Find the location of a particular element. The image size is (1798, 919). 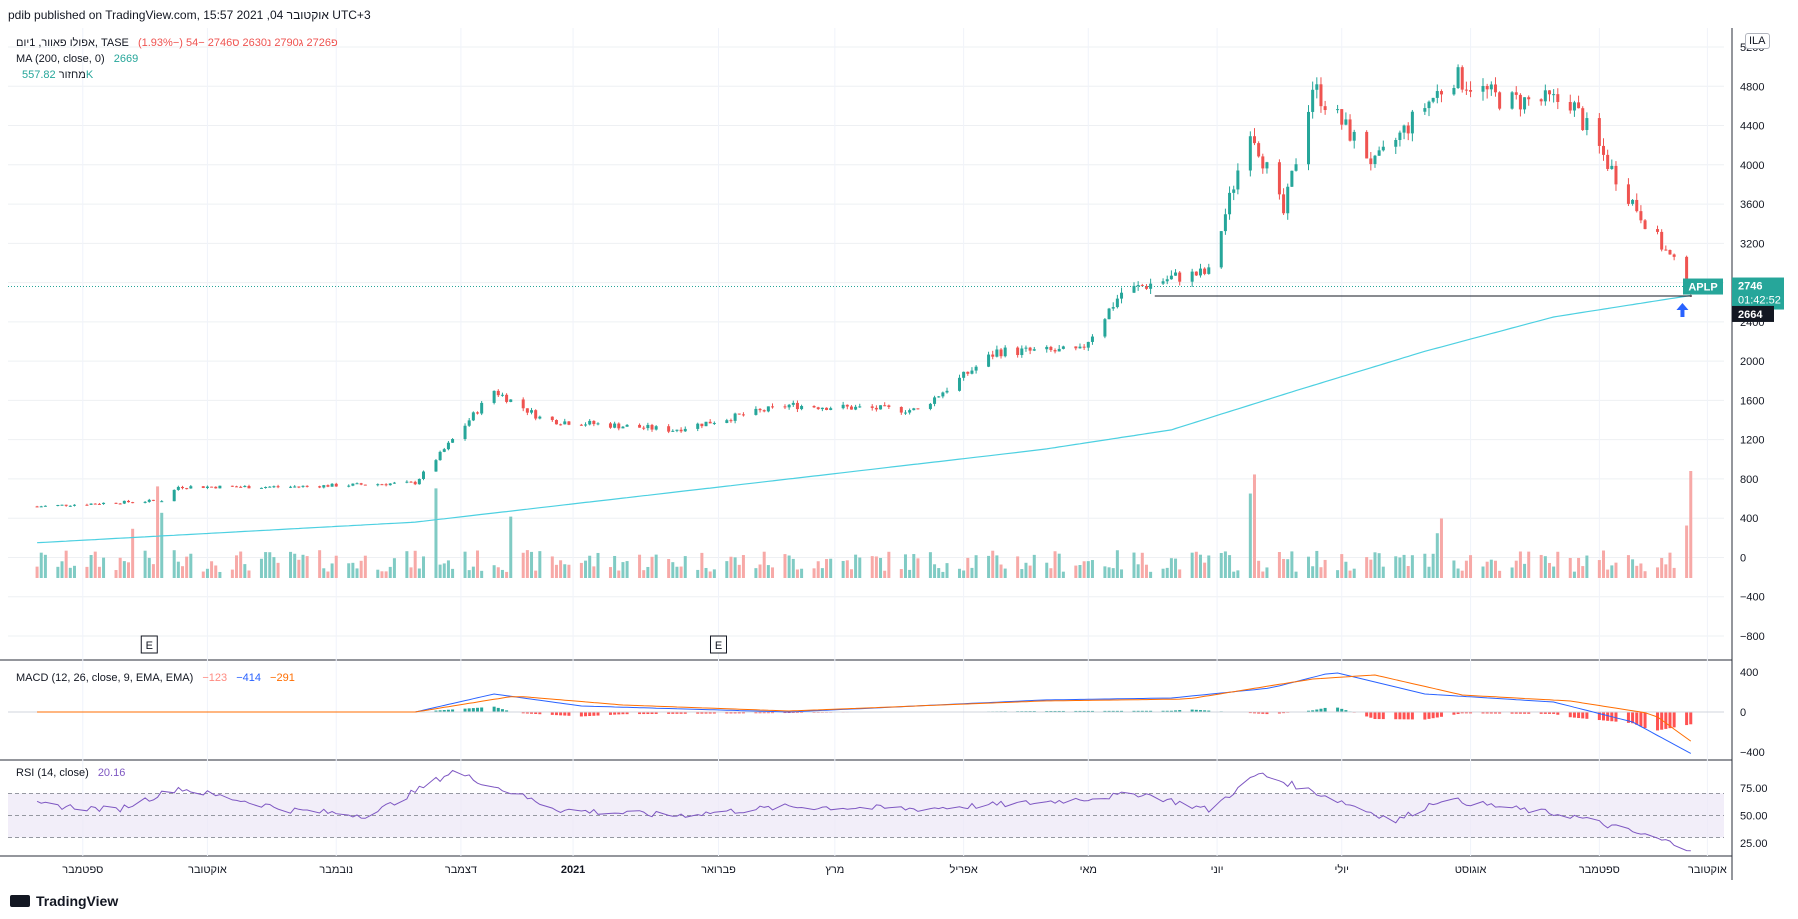

footer-brand: TradingView is located at coordinates (64, 901).